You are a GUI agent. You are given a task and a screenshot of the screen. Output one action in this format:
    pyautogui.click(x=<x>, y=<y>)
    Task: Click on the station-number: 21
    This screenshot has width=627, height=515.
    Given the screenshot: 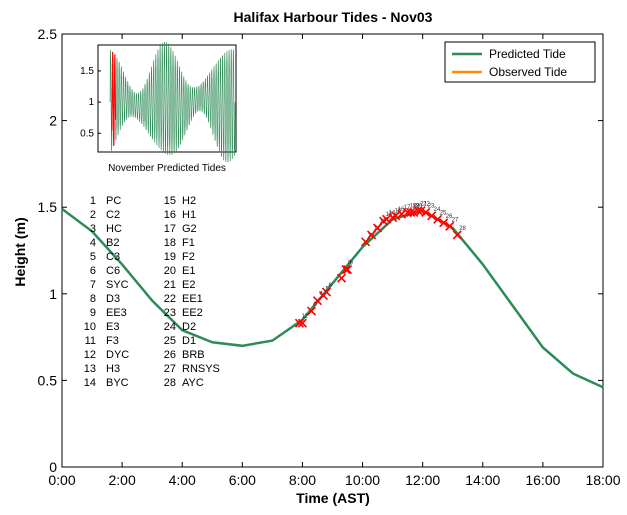 What is the action you would take?
    pyautogui.click(x=170, y=285)
    